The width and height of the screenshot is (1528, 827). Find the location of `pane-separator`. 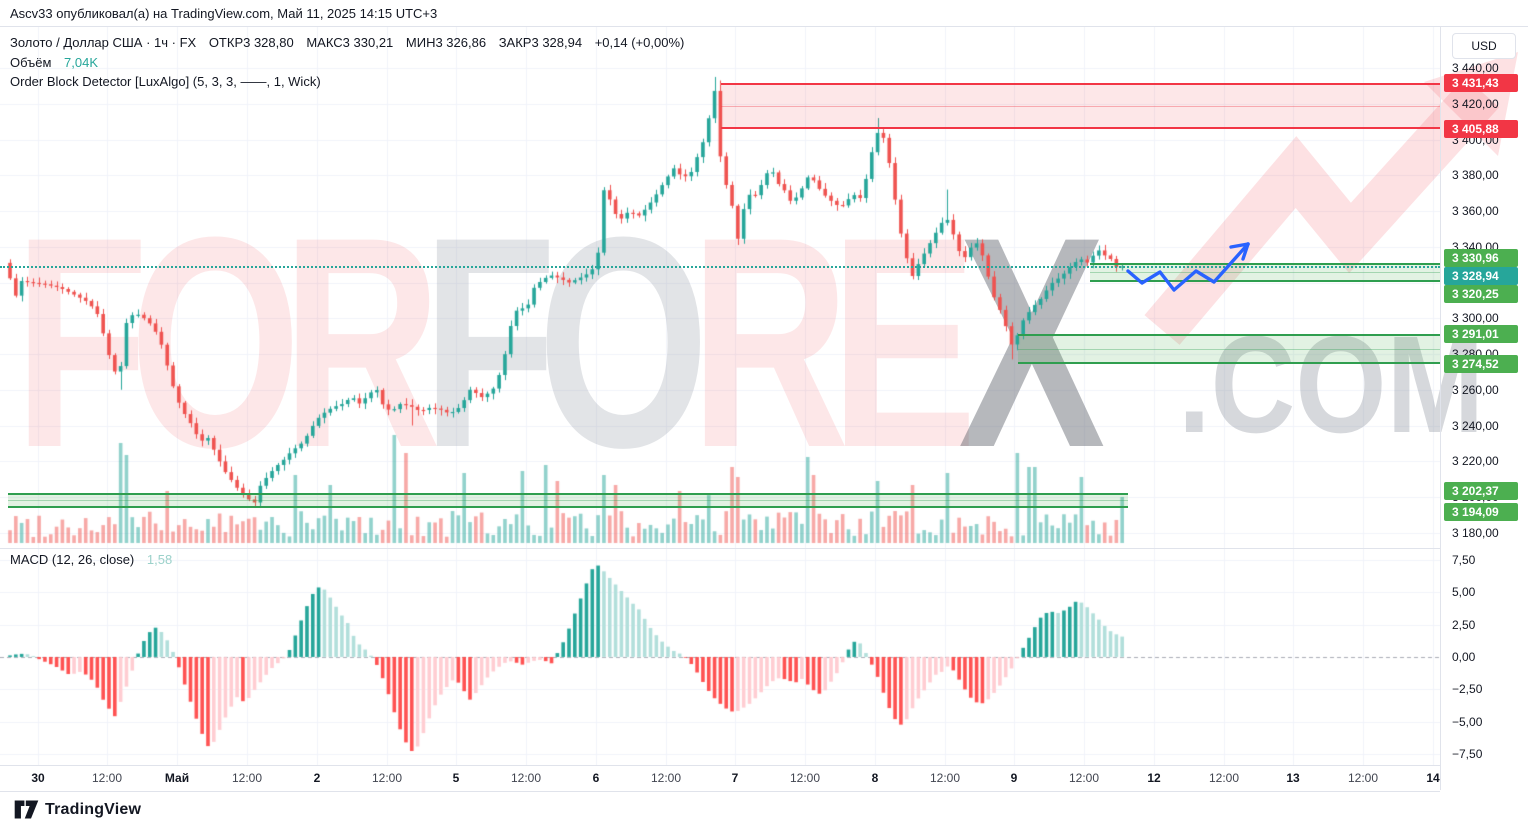

pane-separator is located at coordinates (720, 548).